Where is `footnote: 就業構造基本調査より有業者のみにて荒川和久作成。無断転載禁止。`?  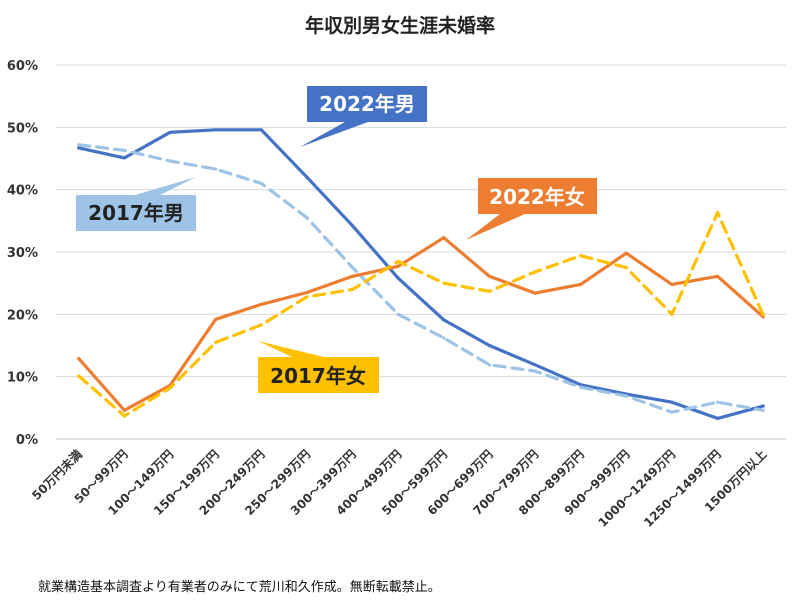 footnote: 就業構造基本調査より有業者のみにて荒川和久作成。無断転載禁止。 is located at coordinates (239, 587).